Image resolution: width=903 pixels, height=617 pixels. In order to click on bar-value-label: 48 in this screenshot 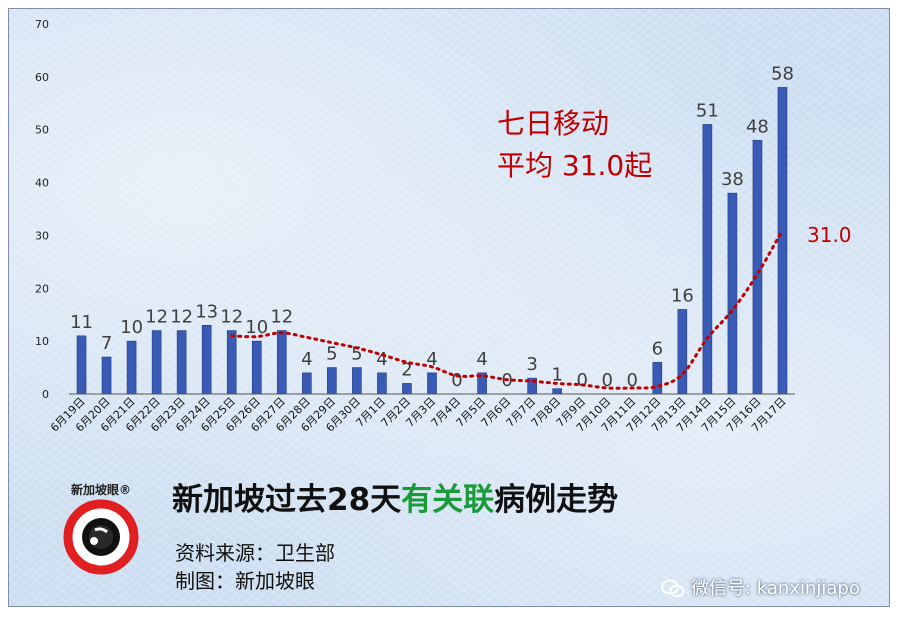, I will do `click(757, 126)`.